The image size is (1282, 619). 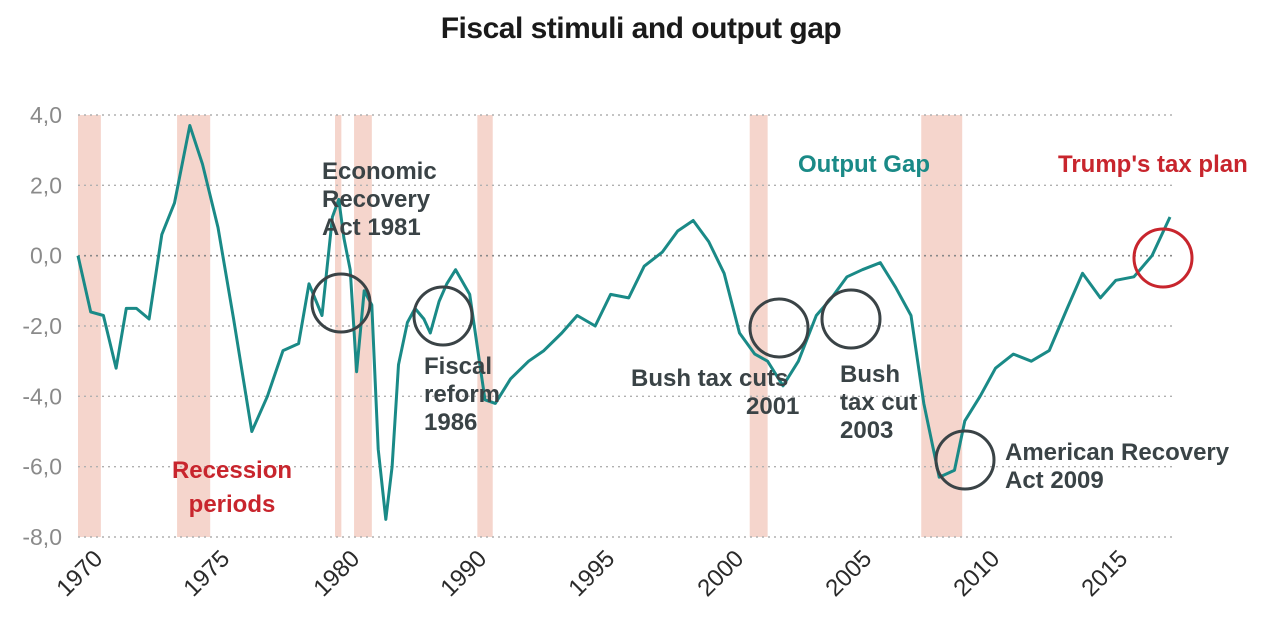 I want to click on arra-label-line1: American Recovery, so click(x=1117, y=452).